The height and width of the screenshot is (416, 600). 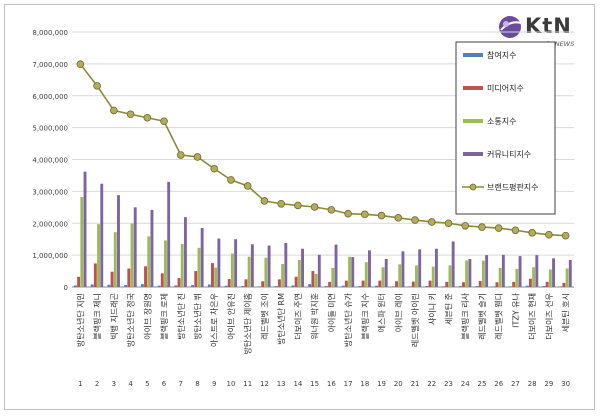 What do you see at coordinates (231, 316) in the screenshot?
I see `category-label: 아이브 안유진` at bounding box center [231, 316].